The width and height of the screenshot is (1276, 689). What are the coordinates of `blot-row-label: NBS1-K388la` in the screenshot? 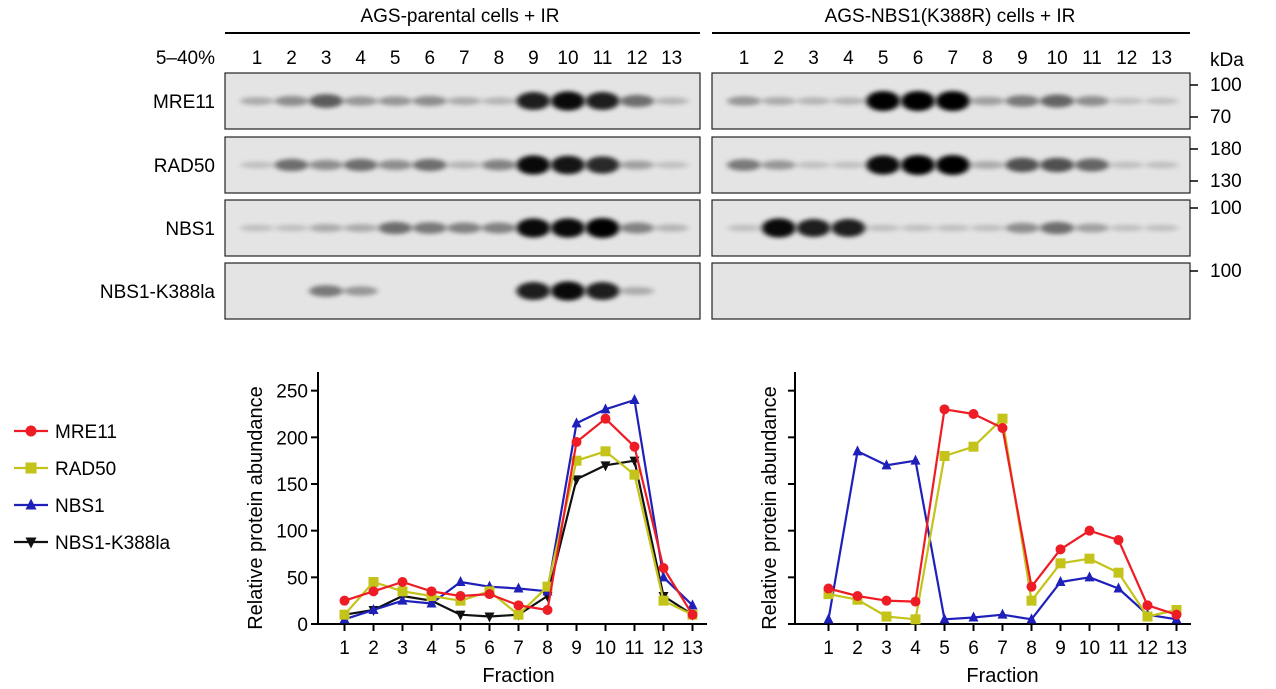 It's located at (158, 292).